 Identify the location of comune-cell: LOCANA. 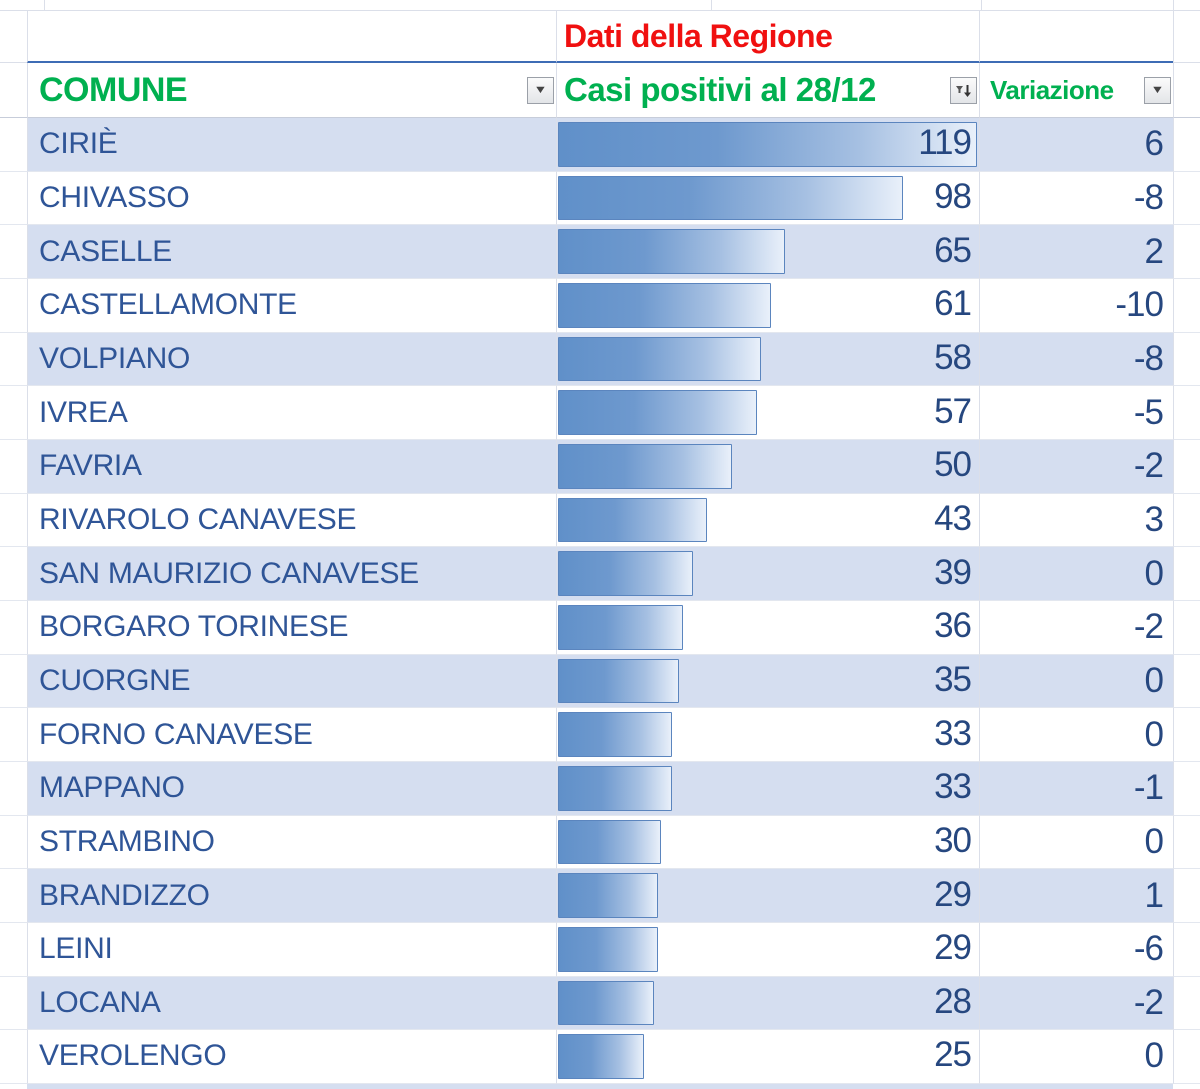
(291, 1003).